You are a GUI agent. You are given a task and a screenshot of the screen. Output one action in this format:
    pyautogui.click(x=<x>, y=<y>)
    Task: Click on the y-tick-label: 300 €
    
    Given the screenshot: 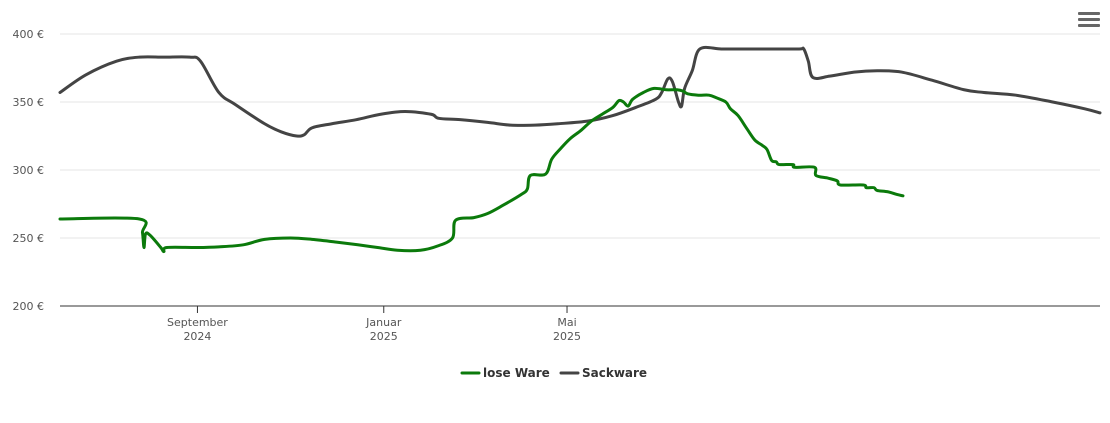 What is the action you would take?
    pyautogui.click(x=29, y=170)
    